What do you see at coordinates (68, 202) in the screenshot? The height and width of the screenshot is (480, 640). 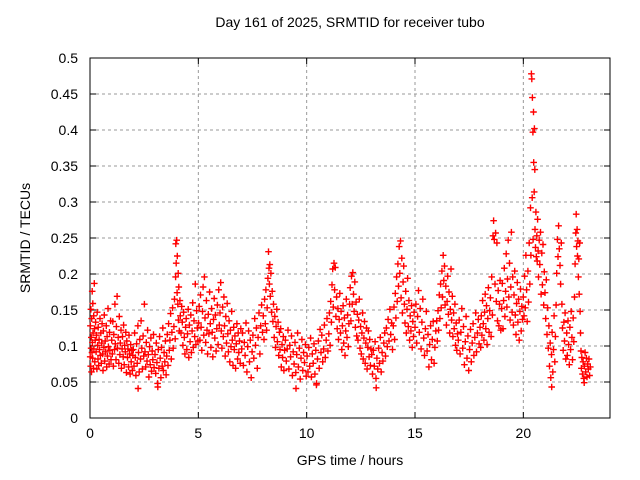 I see `y-tick-label: 0.3` at bounding box center [68, 202].